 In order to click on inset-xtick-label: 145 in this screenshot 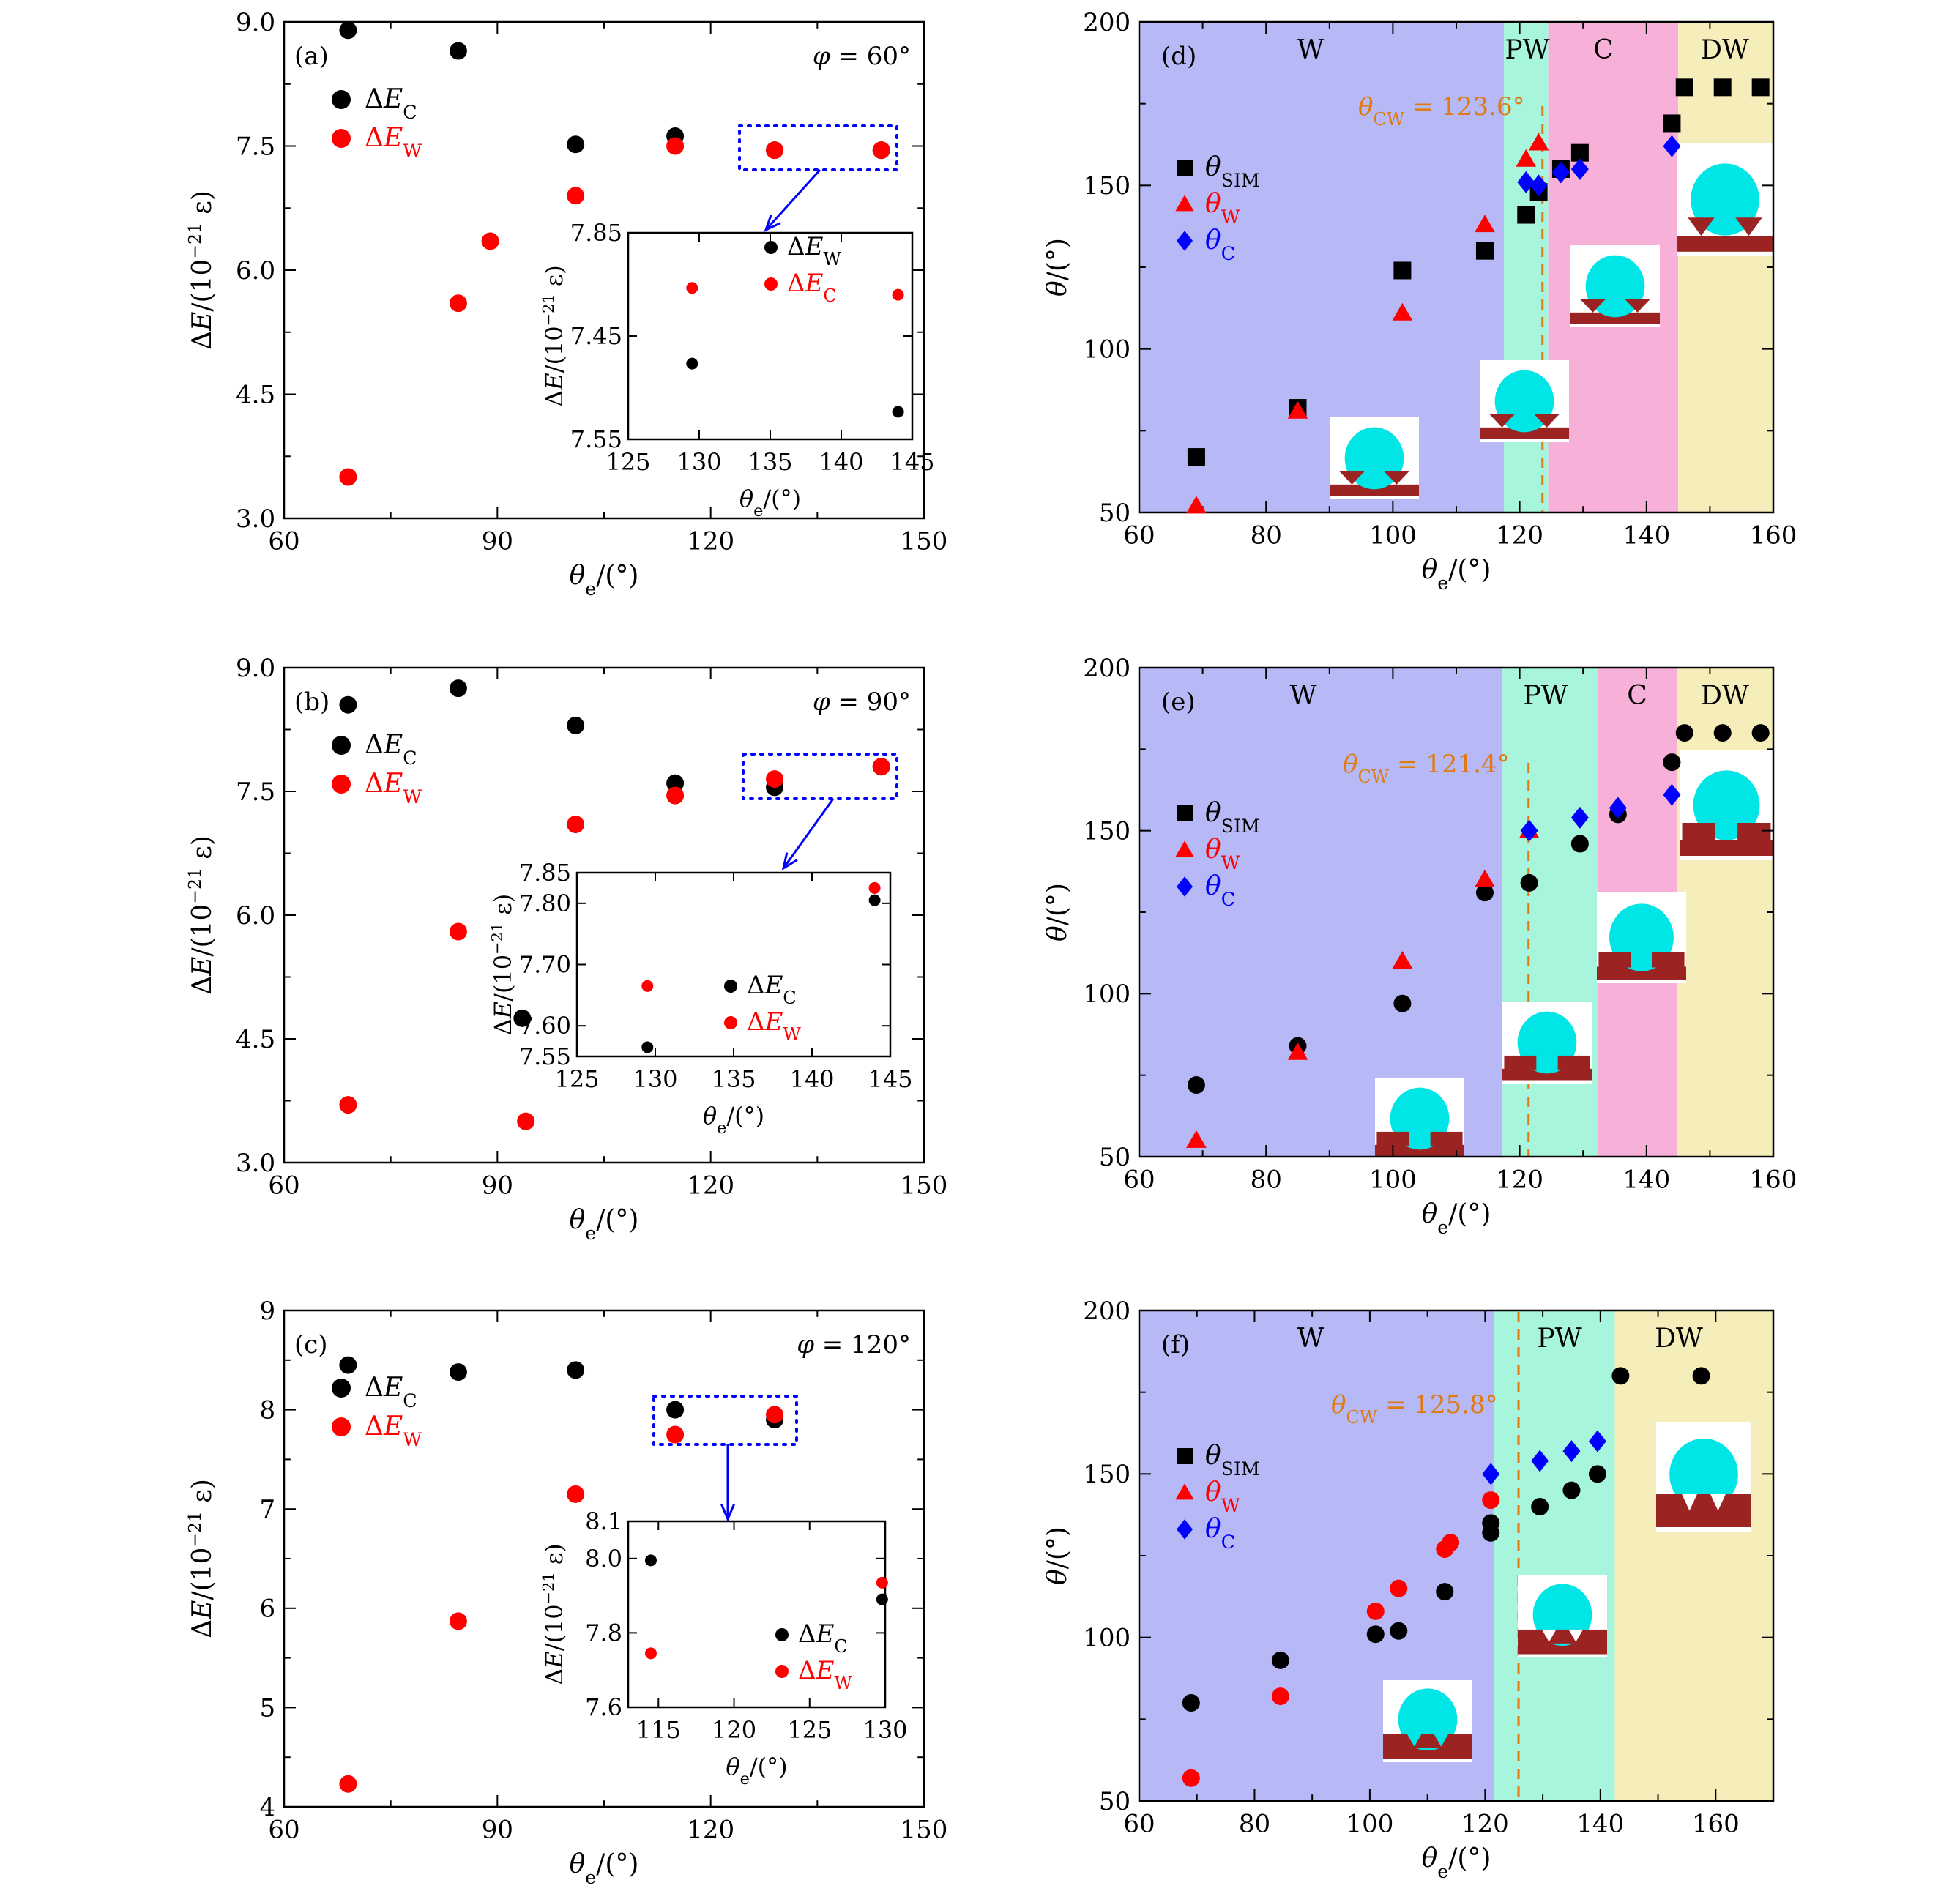, I will do `click(890, 1079)`.